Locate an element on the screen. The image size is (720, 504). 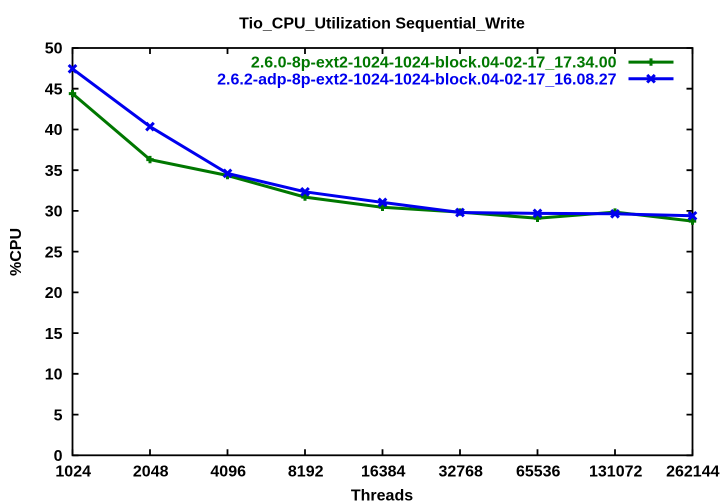
svg-text: 1024 is located at coordinates (73, 472).